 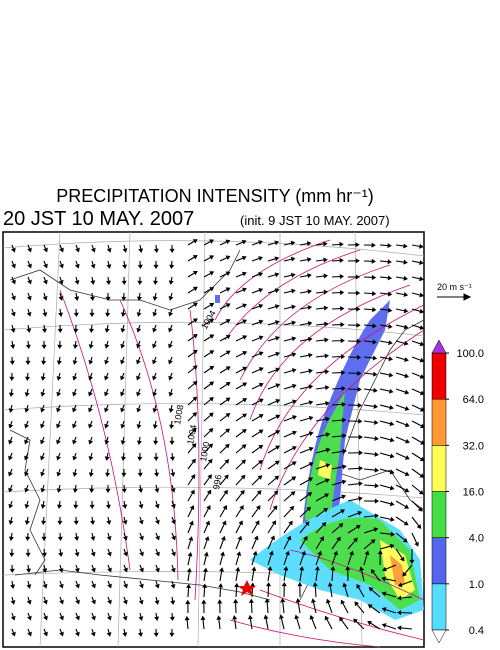 I want to click on isobar-label: 1000, so click(x=204, y=451).